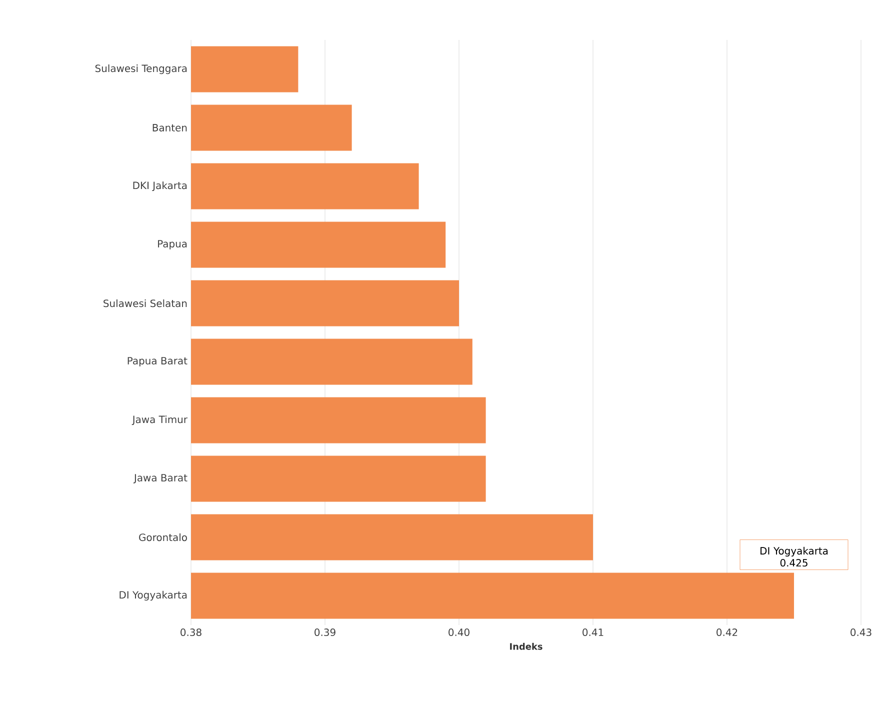 The height and width of the screenshot is (704, 894). I want to click on x-tick-label: 0.42, so click(727, 632).